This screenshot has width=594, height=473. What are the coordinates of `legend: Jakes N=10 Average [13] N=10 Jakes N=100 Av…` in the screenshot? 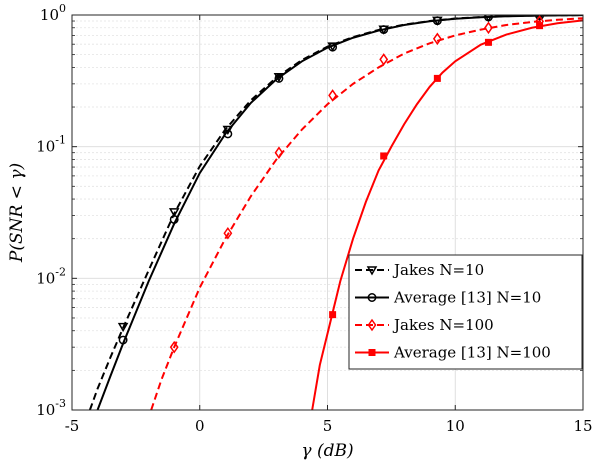 It's located at (465, 312).